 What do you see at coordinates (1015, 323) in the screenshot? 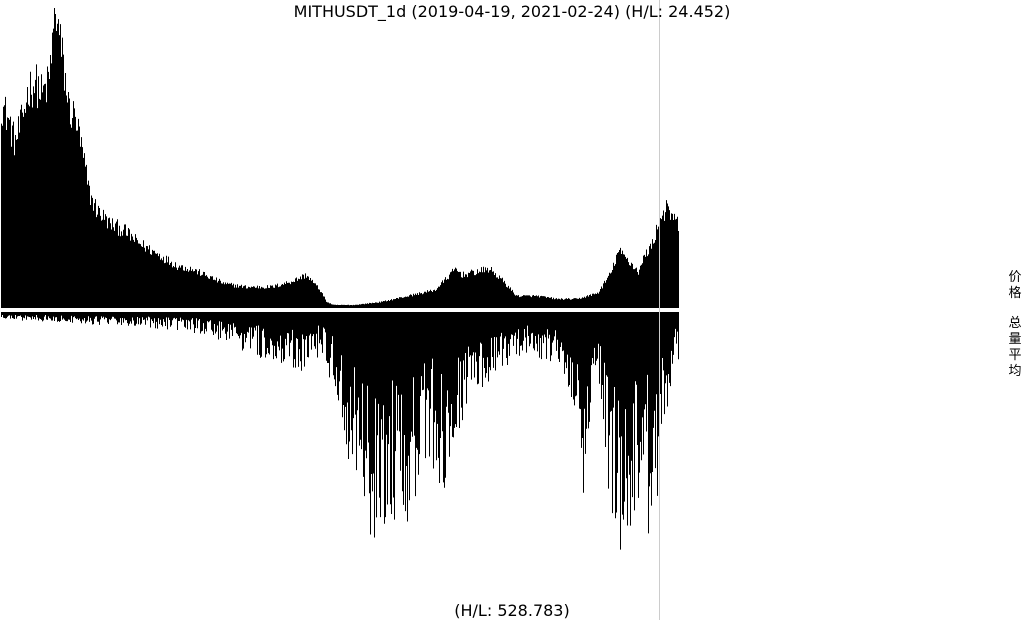
I see `volume-label-char: 总` at bounding box center [1015, 323].